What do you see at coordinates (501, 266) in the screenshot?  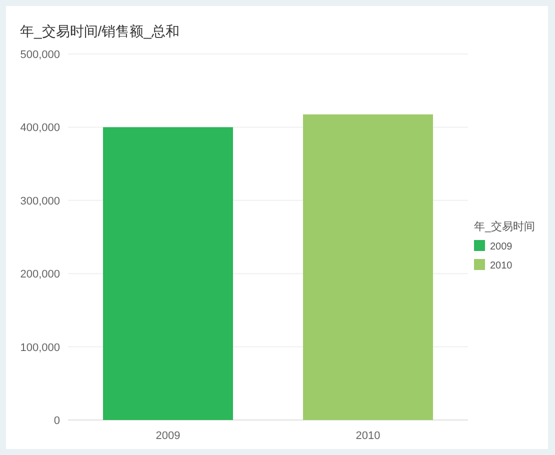 I see `legend-label: 2010` at bounding box center [501, 266].